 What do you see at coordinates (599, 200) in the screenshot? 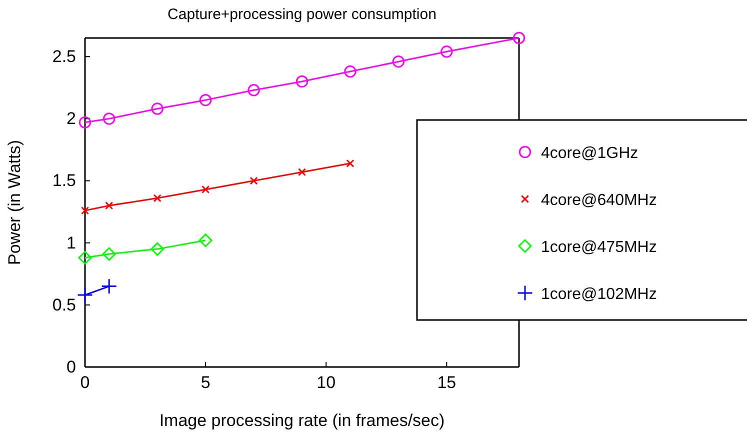
I see `legend-label: 4core@640MHz` at bounding box center [599, 200].